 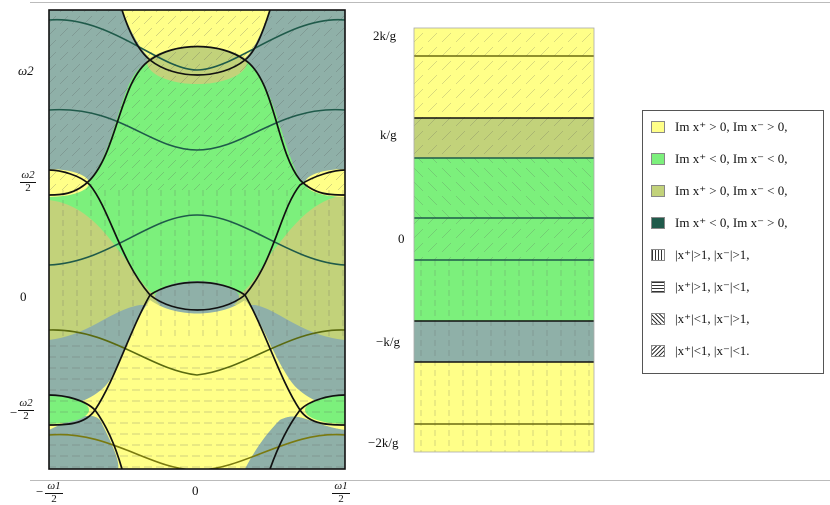 I want to click on top-rule, so click(x=430, y=2).